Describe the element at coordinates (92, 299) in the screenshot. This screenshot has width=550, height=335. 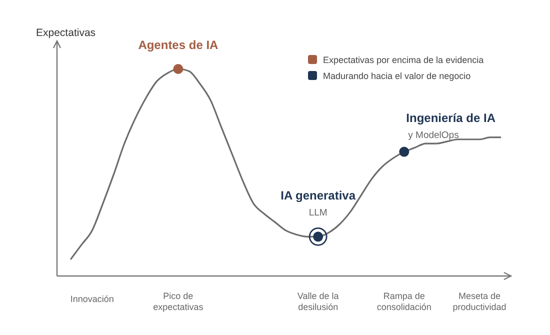
I see `x-tick-label: Innovación` at that location.